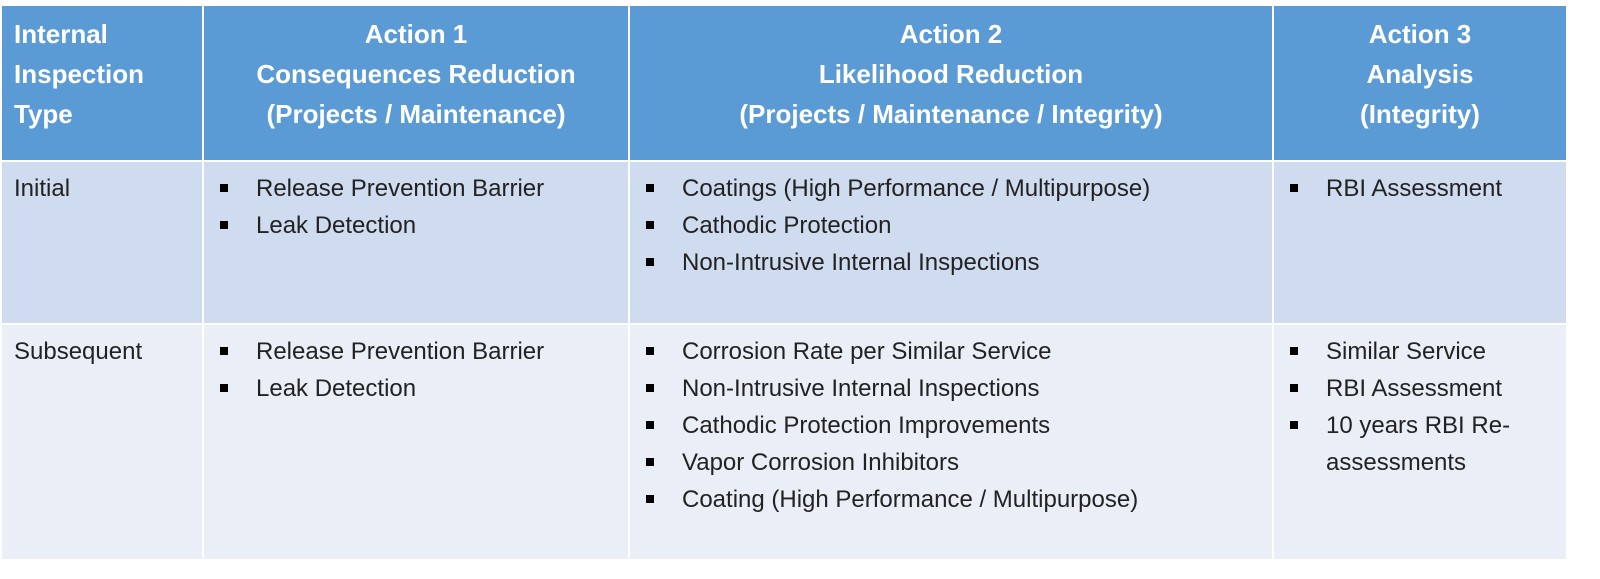  I want to click on bullet-item: Vapor Corrosion Inhibitors, so click(954, 462).